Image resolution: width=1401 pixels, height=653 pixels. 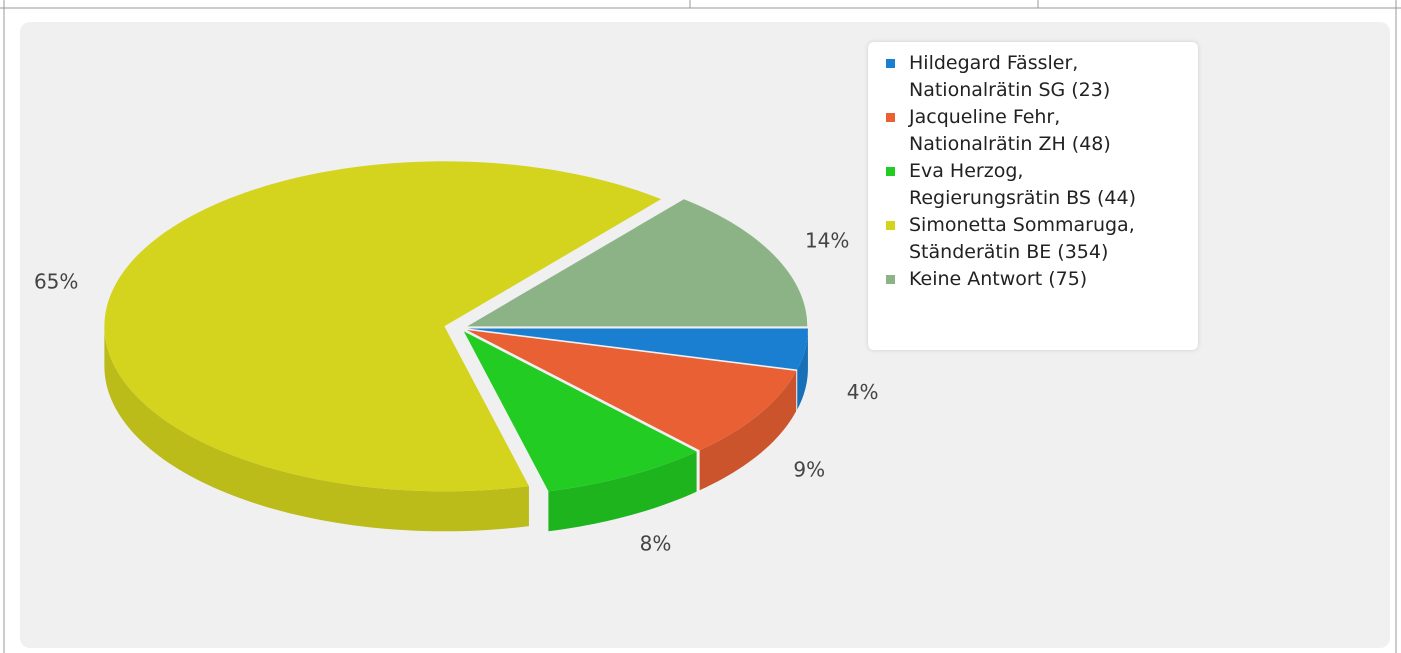 What do you see at coordinates (56, 282) in the screenshot?
I see `data-label: 65%` at bounding box center [56, 282].